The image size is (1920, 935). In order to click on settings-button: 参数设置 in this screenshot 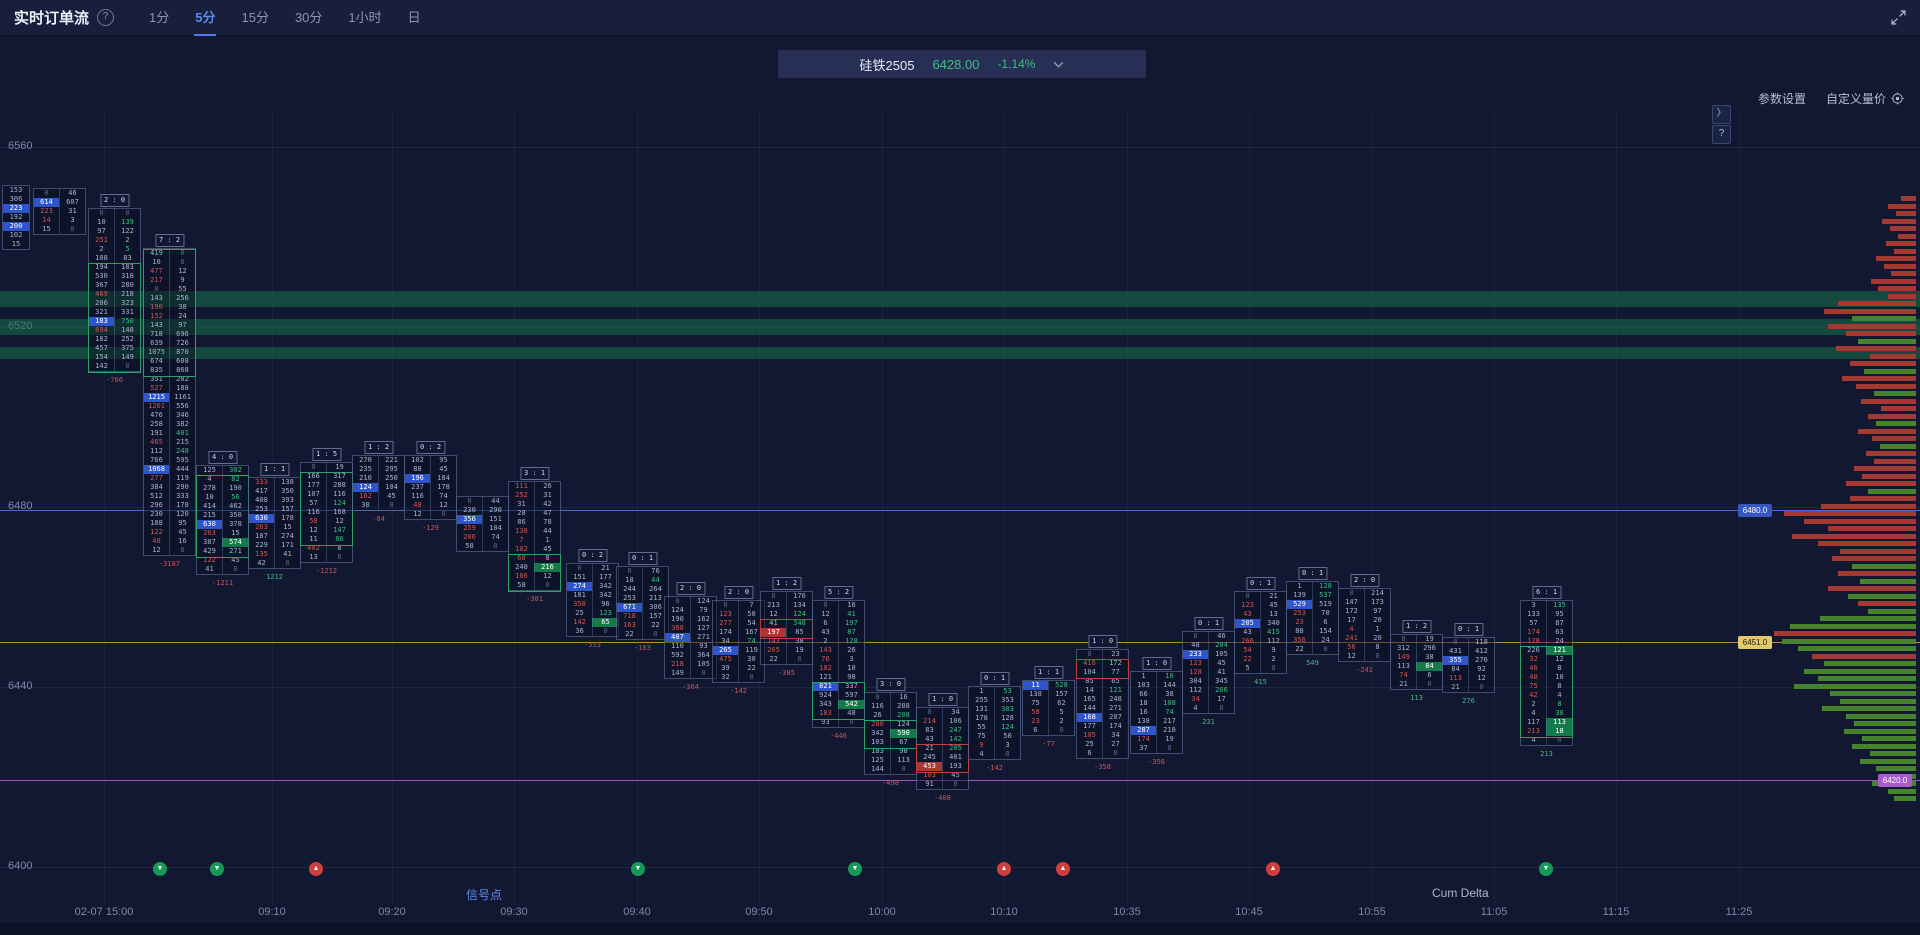, I will do `click(1782, 98)`.